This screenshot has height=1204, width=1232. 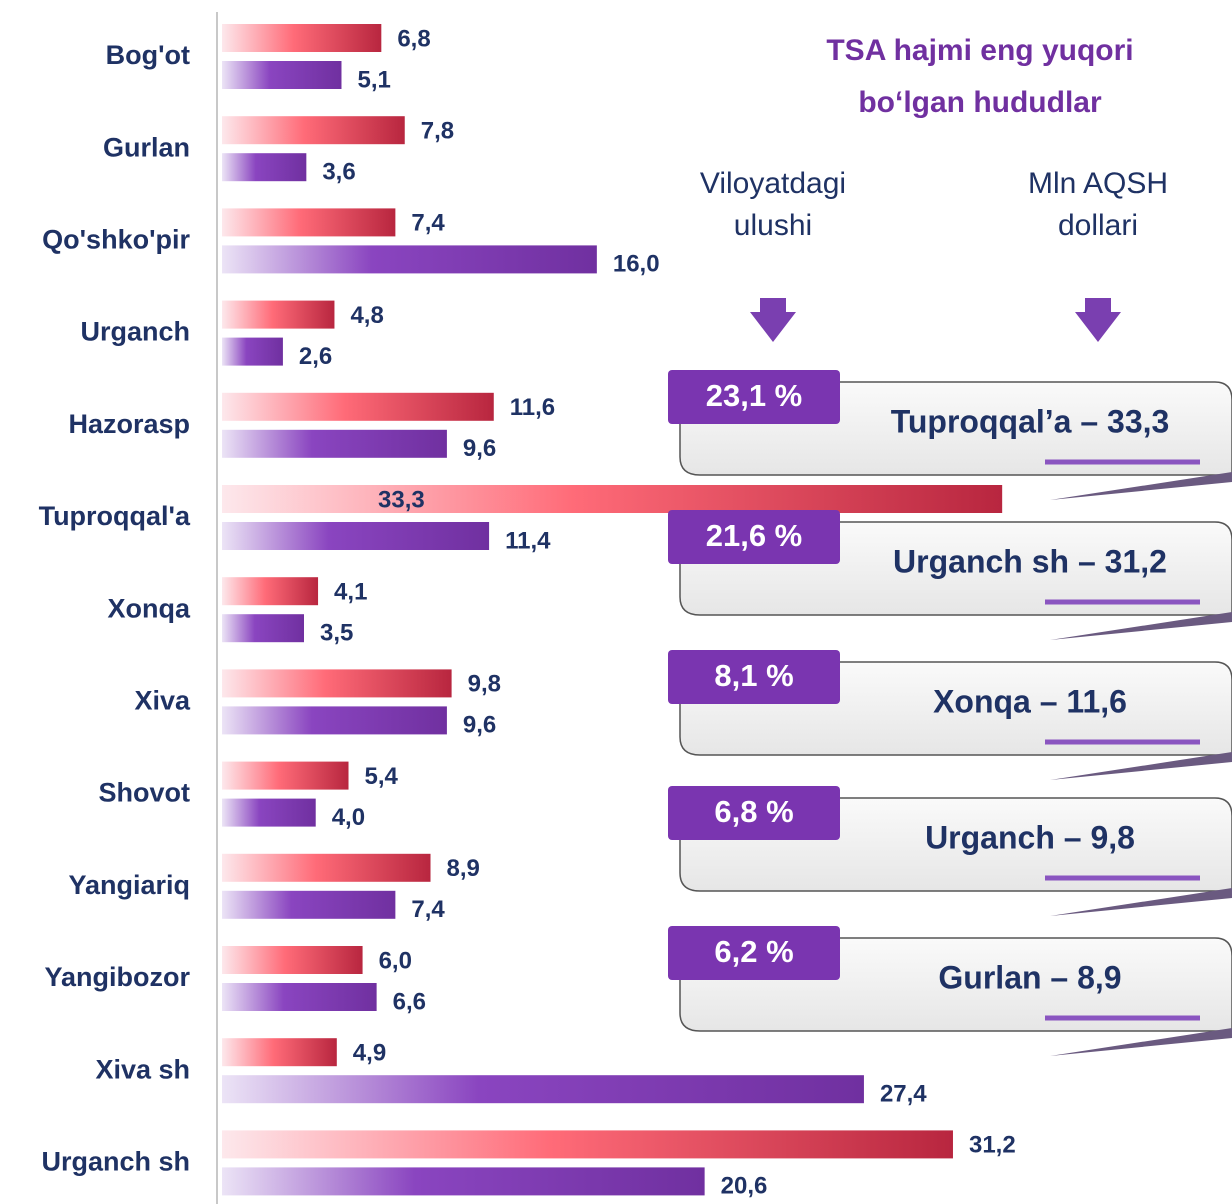 I want to click on value-label: 7,8, so click(x=437, y=131).